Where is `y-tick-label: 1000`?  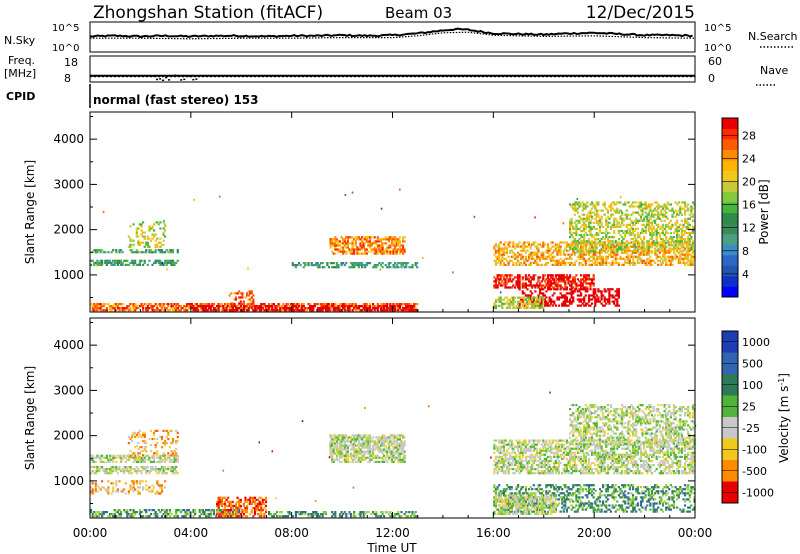
y-tick-label: 1000 is located at coordinates (68, 275).